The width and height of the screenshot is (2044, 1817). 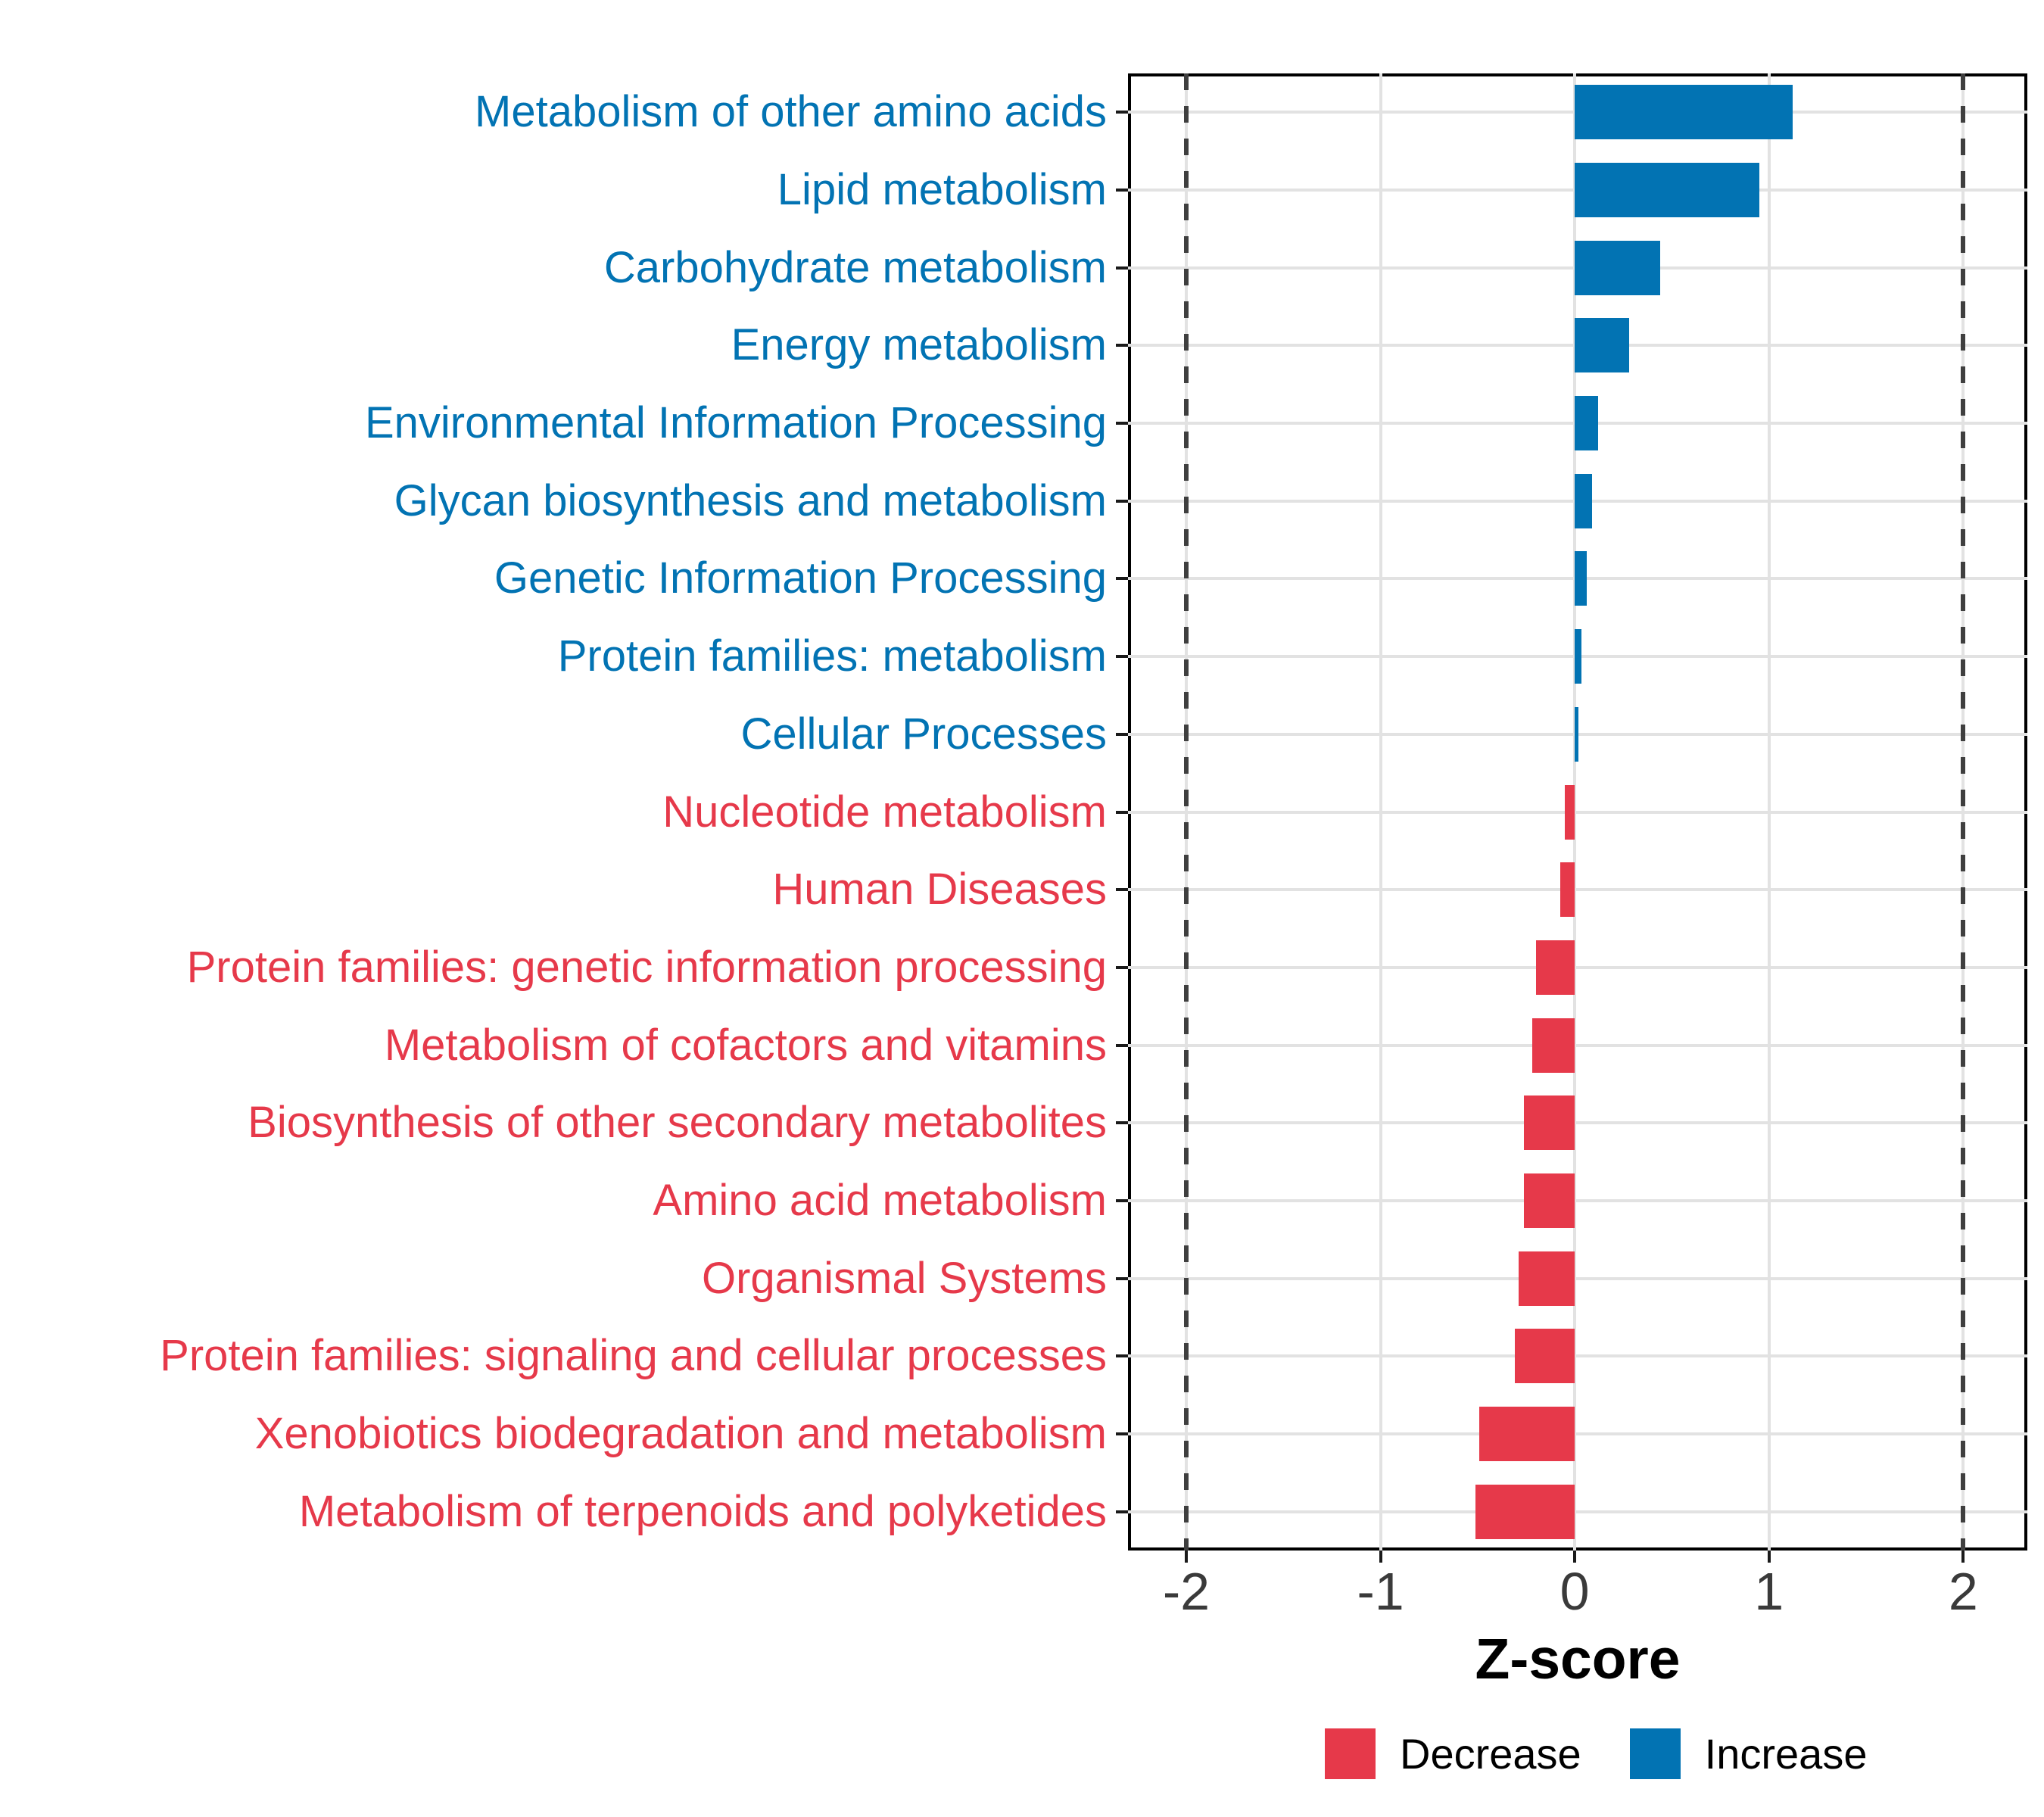 What do you see at coordinates (735, 423) in the screenshot?
I see `category-label: Environmental Information Processing` at bounding box center [735, 423].